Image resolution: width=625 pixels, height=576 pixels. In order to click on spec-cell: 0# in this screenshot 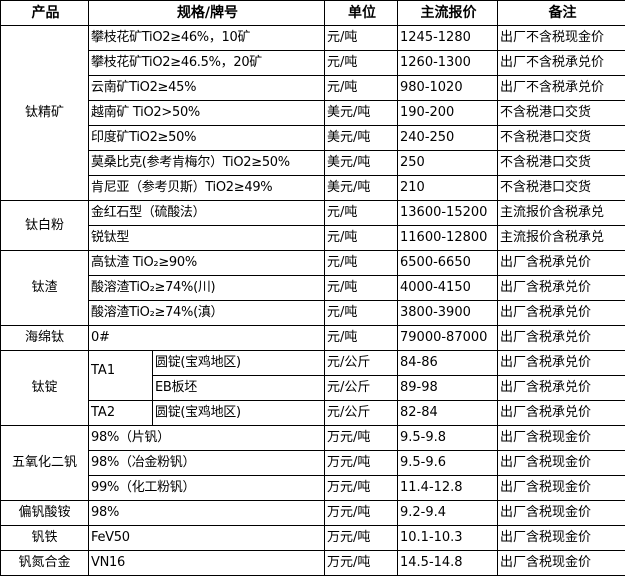, I will do `click(206, 338)`.